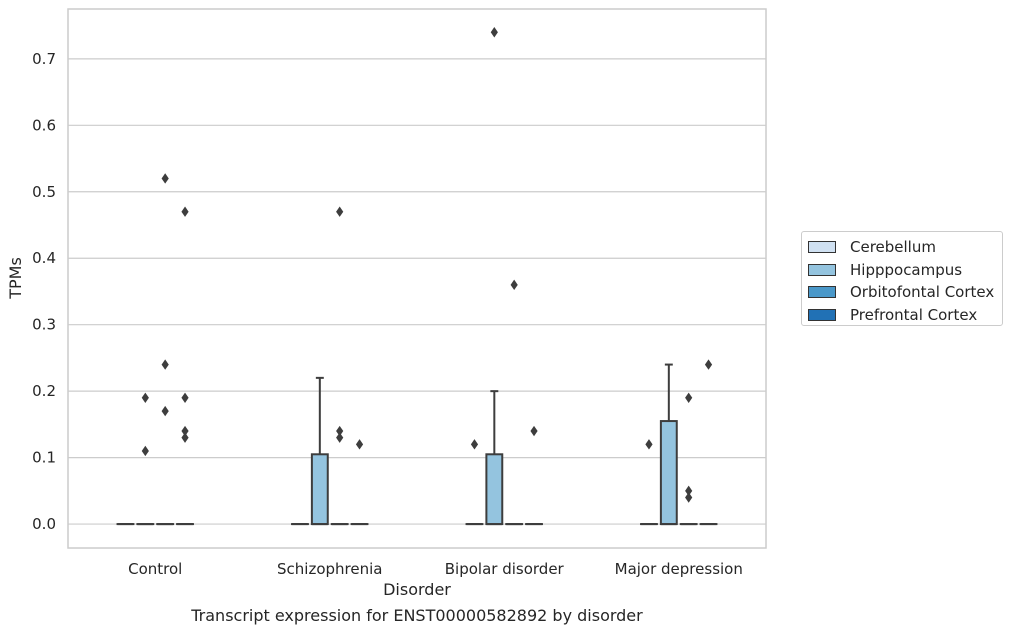 The width and height of the screenshot is (1014, 634). What do you see at coordinates (329, 569) in the screenshot?
I see `x-tick-label: Schizophrenia` at bounding box center [329, 569].